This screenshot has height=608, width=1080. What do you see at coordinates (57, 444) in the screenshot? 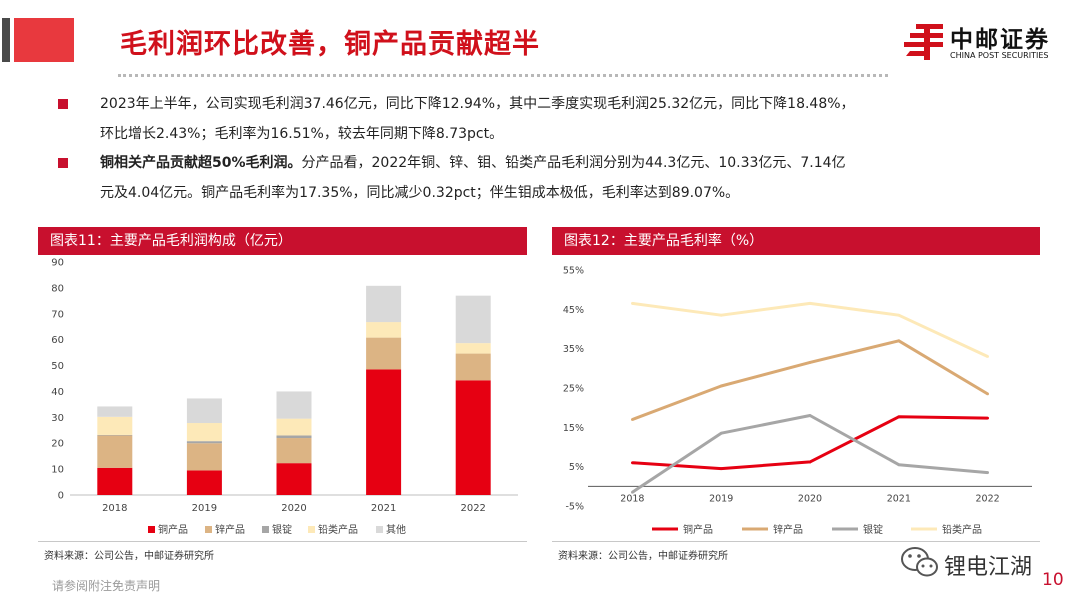
I see `y-tick-label: 20` at bounding box center [57, 444].